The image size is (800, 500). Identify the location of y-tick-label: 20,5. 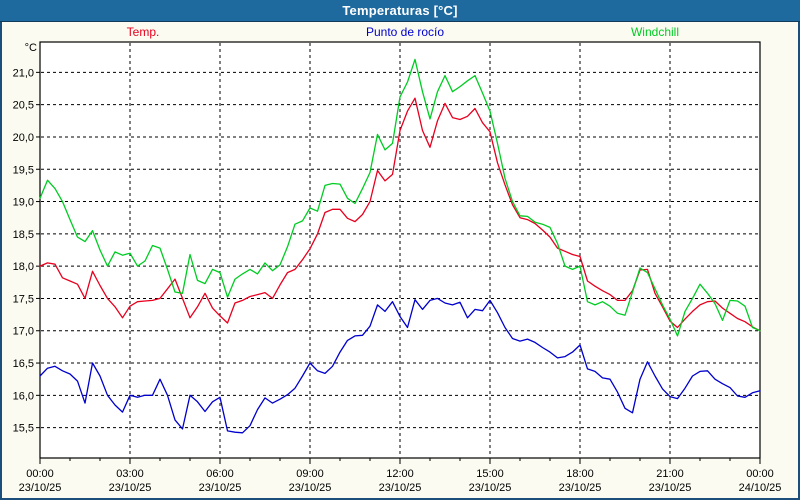
(23, 106).